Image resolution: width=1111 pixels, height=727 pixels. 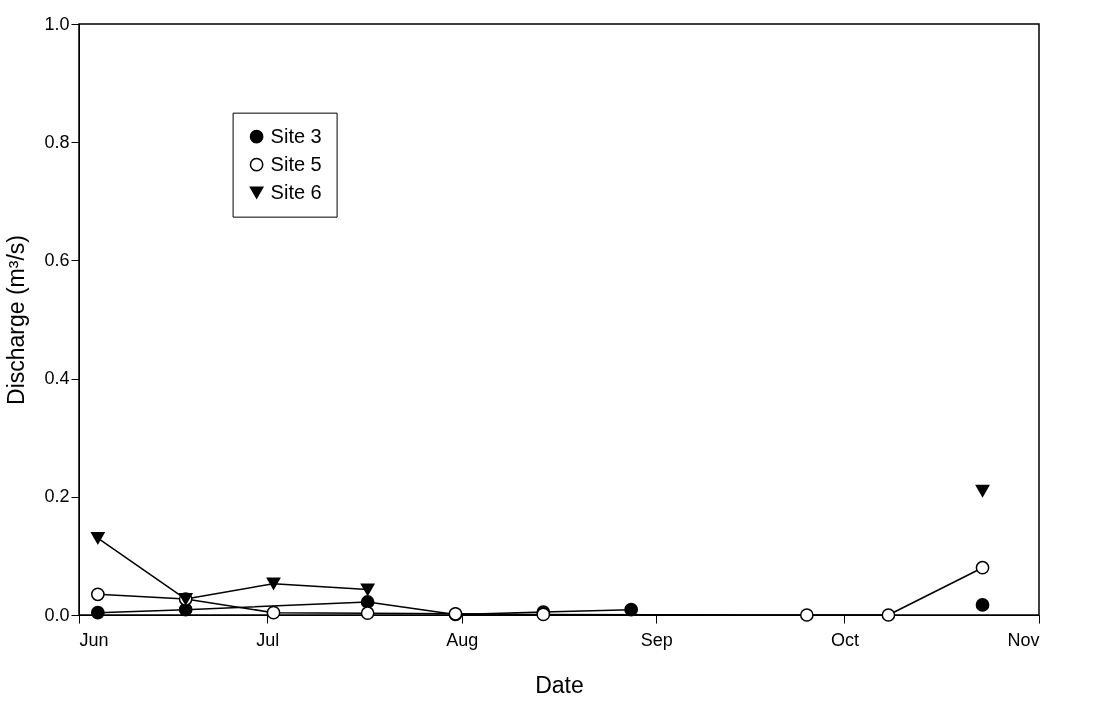 What do you see at coordinates (1023, 639) in the screenshot?
I see `x-tick-label: Nov` at bounding box center [1023, 639].